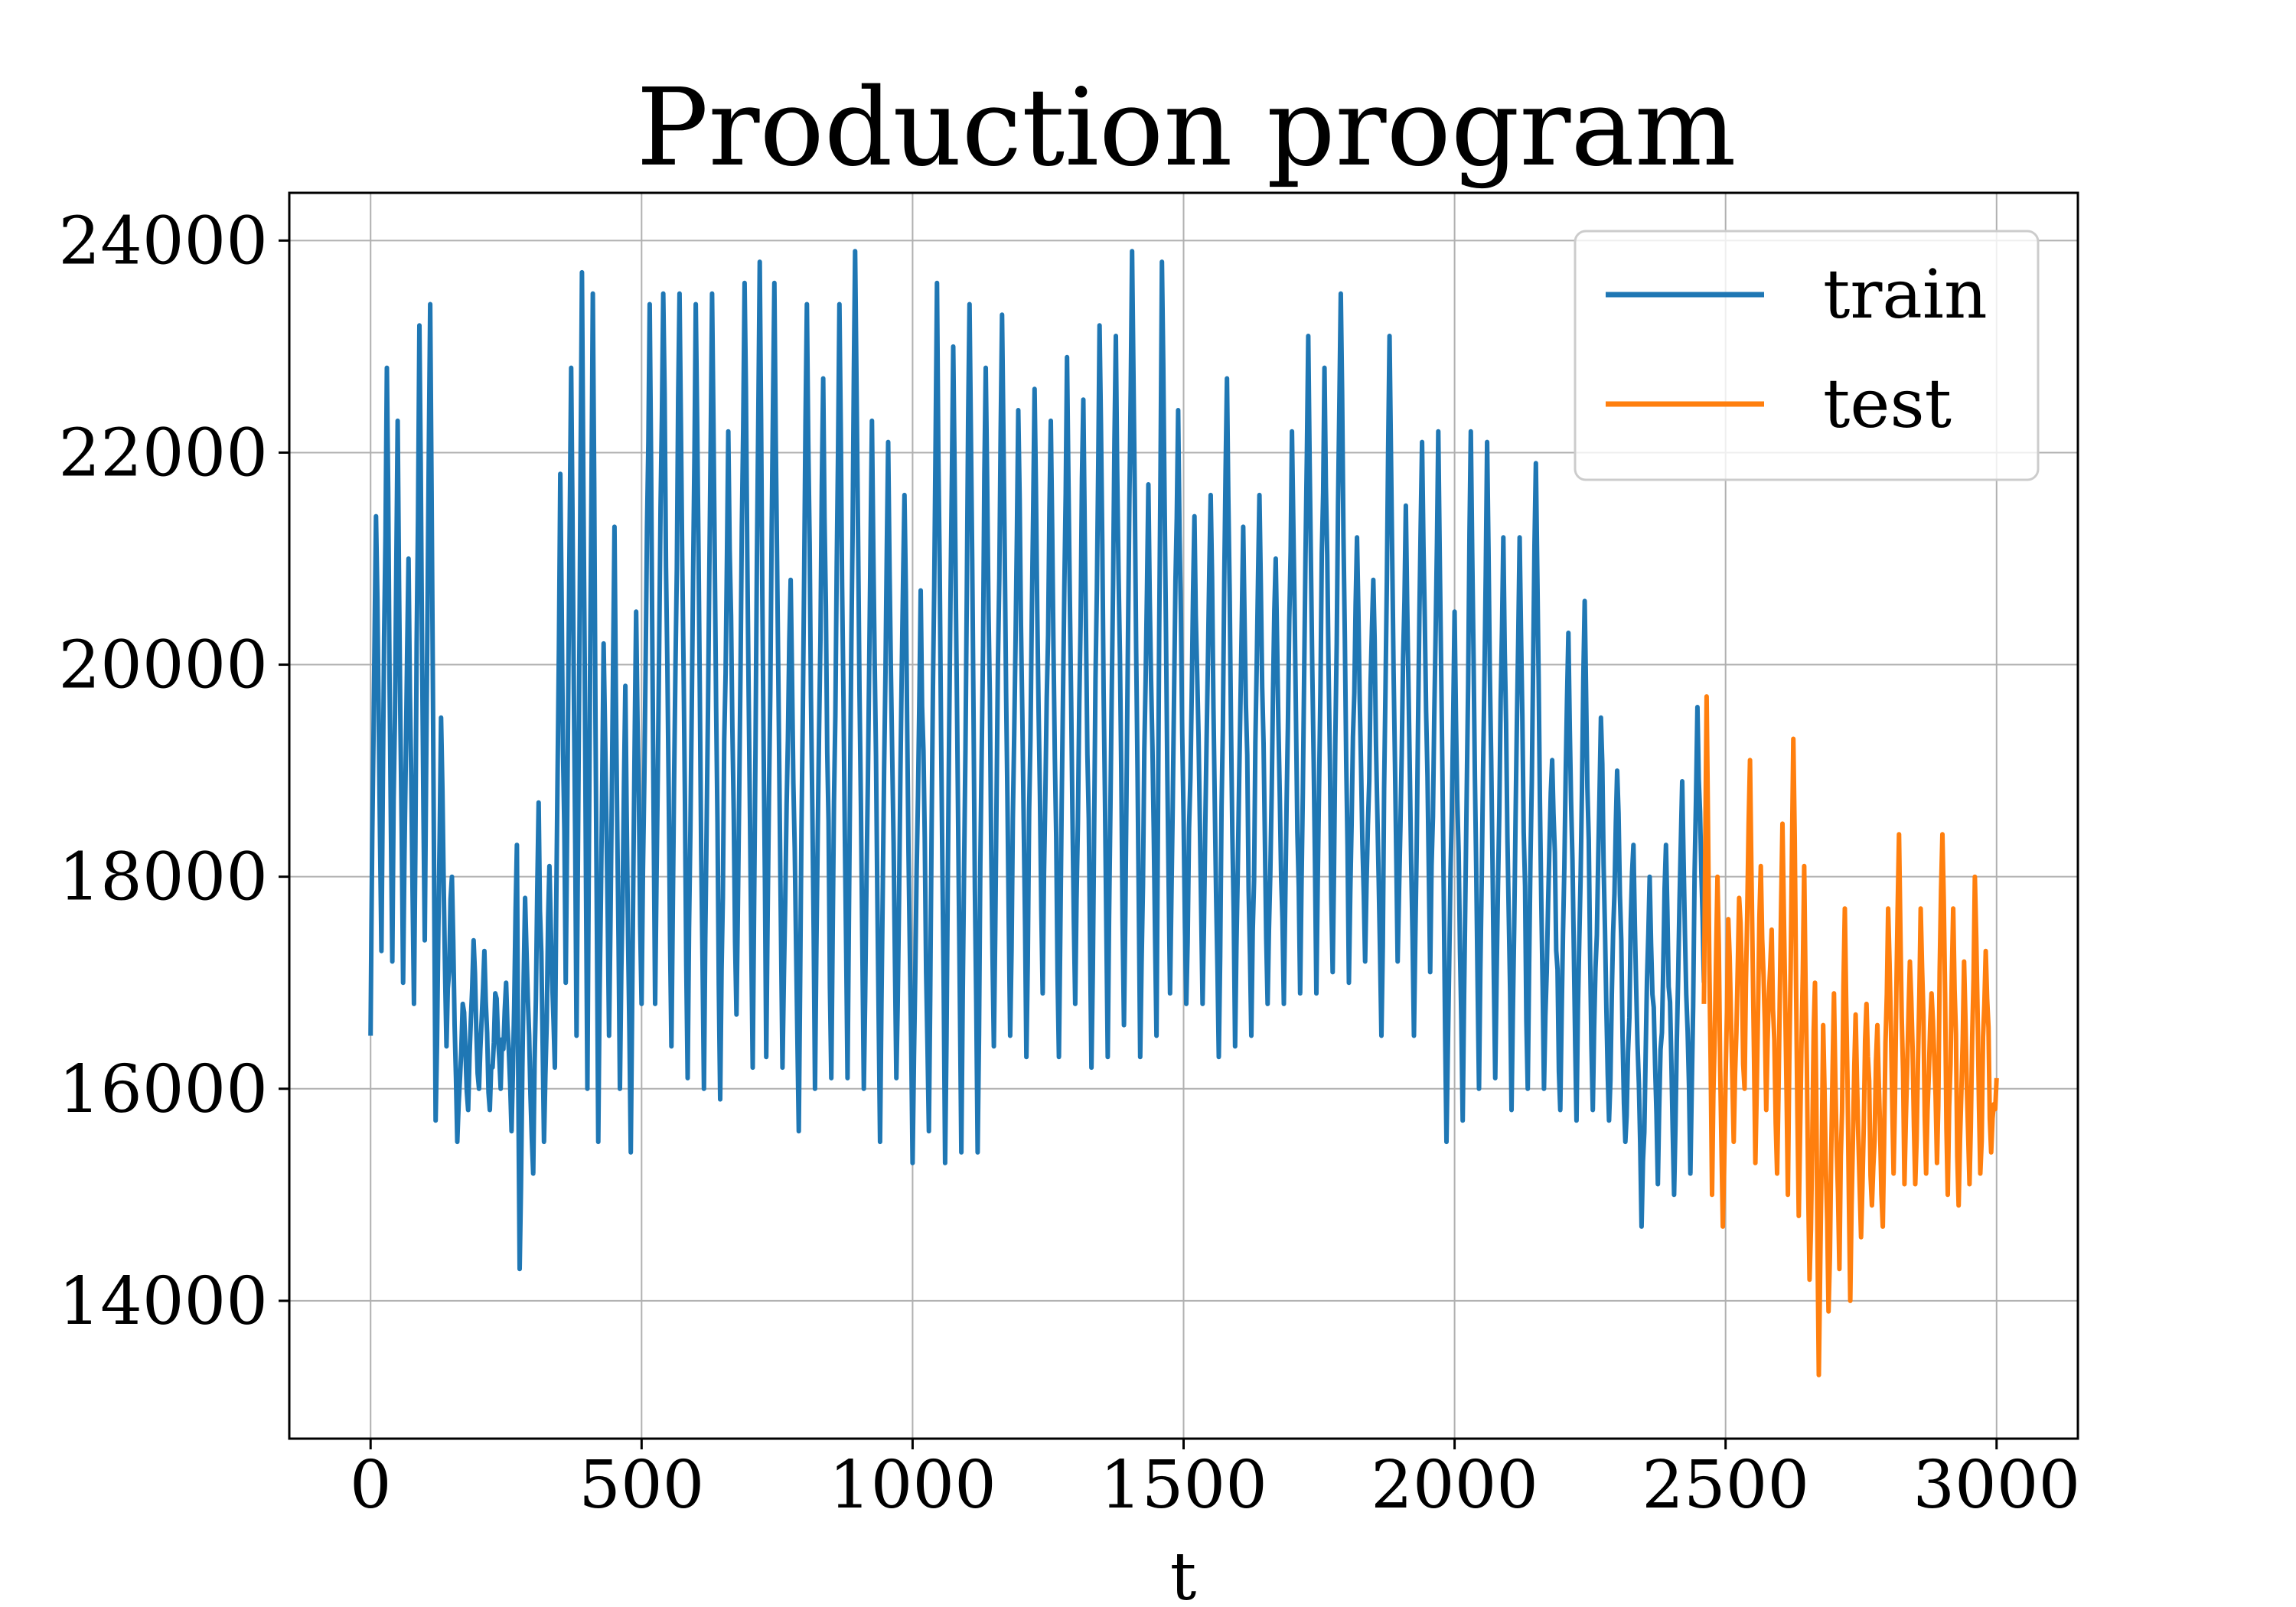 This screenshot has width=2296, height=1607. Describe the element at coordinates (1454, 1485) in the screenshot. I see `x-tick-label: 2000` at that location.